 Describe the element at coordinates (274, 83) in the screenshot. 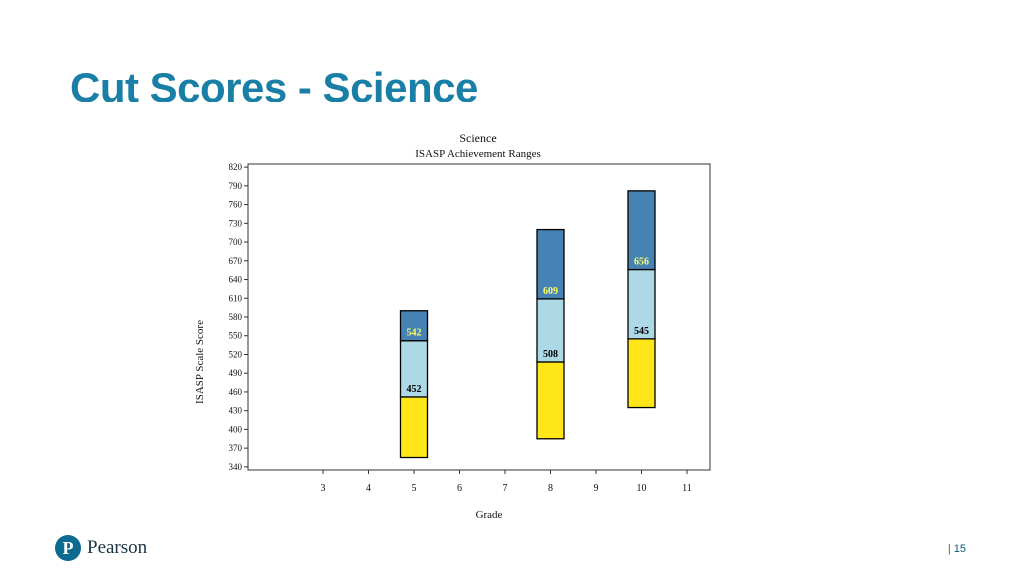

I see `slide-title: Cut Scores - Science` at that location.